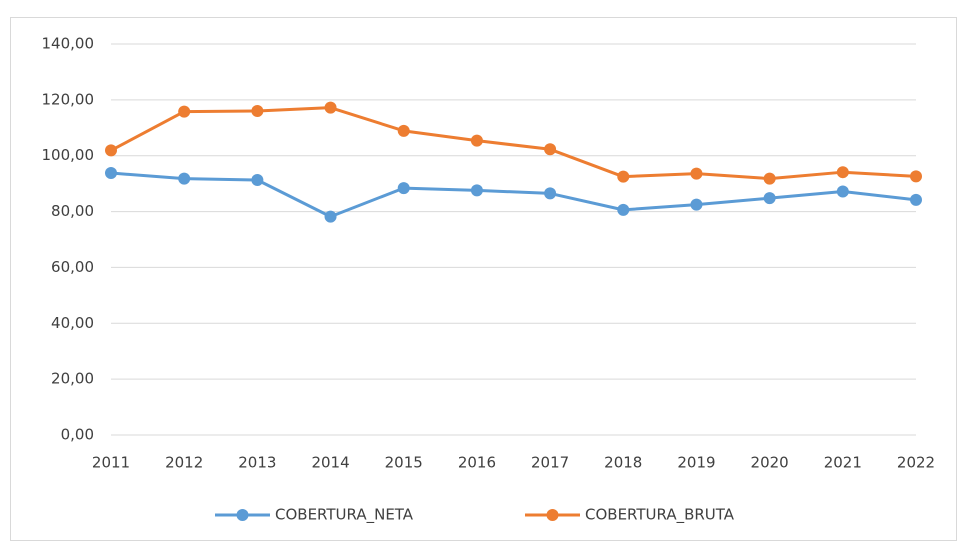  I want to click on x-tick-label: 2014, so click(330, 463).